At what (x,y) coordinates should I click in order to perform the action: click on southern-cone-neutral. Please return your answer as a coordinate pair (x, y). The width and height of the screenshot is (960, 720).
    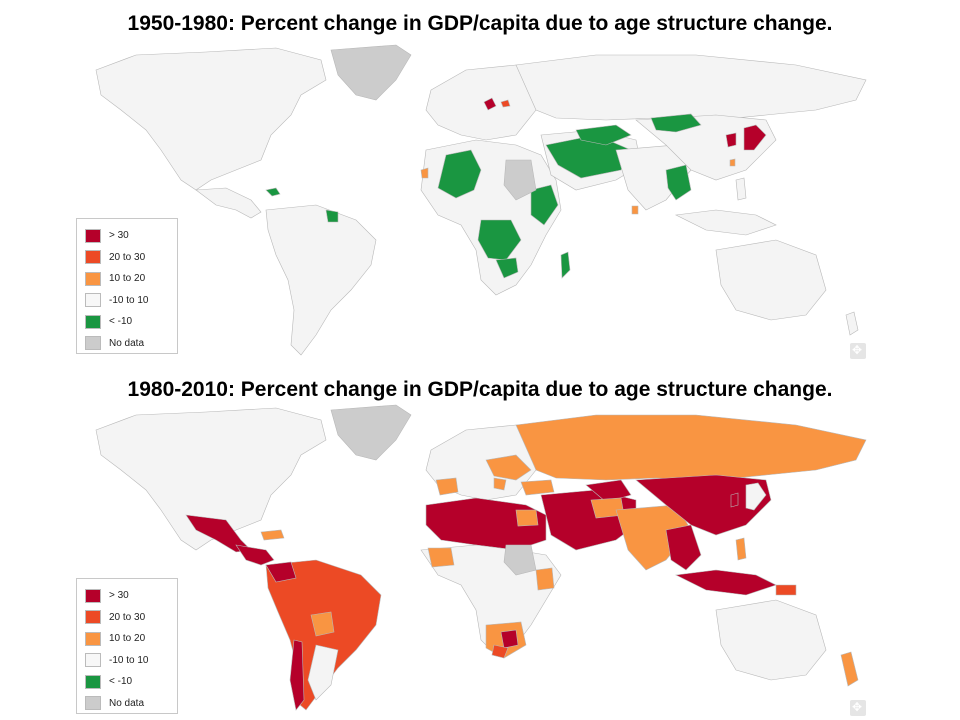
    Looking at the image, I should click on (323, 672).